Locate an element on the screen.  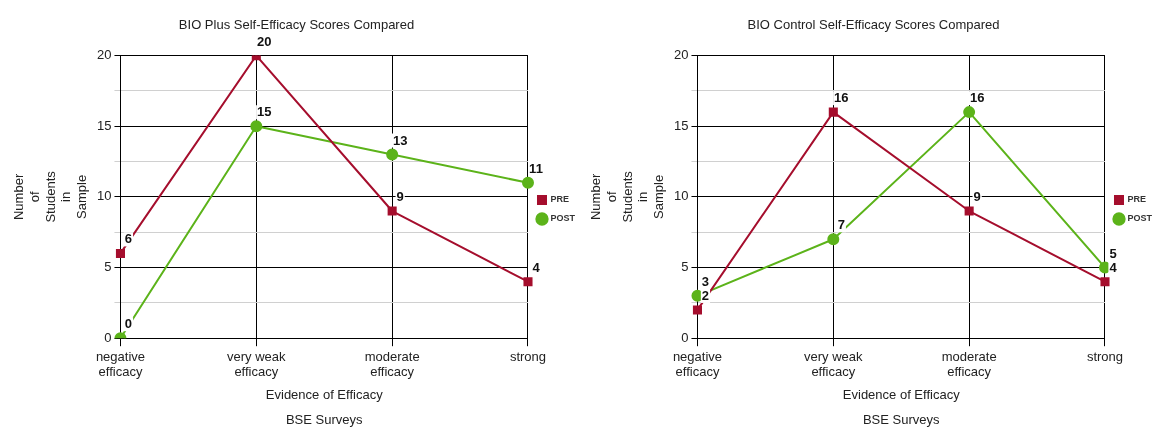
data-label: 5 is located at coordinates (1113, 253).